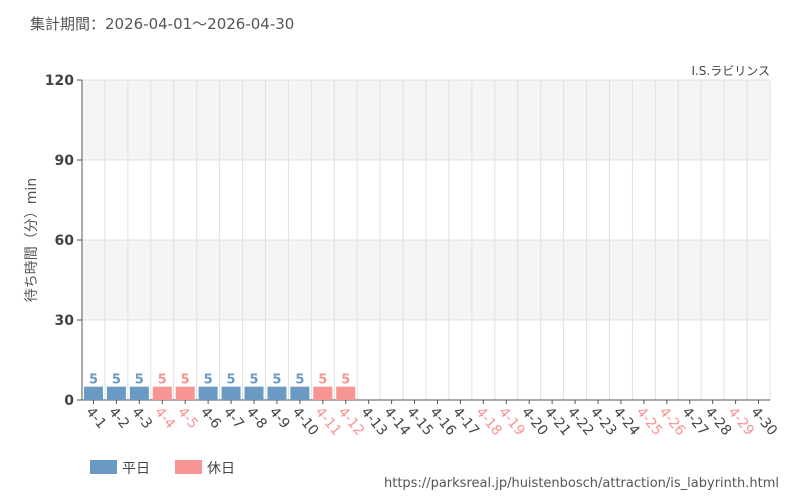 The image size is (800, 500). Describe the element at coordinates (65, 161) in the screenshot. I see `y-tick-label: 90` at that location.